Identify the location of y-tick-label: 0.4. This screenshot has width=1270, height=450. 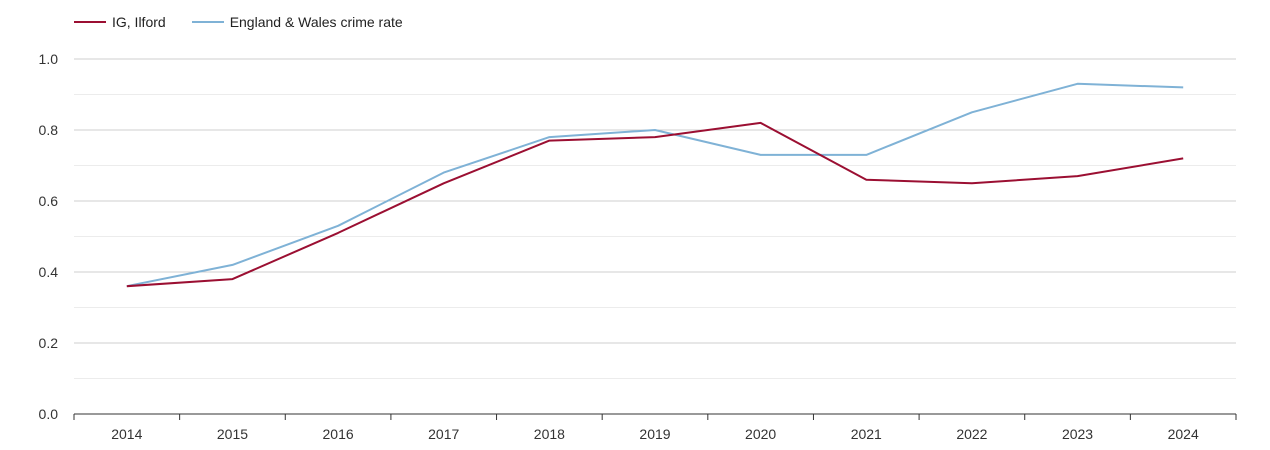
(49, 272).